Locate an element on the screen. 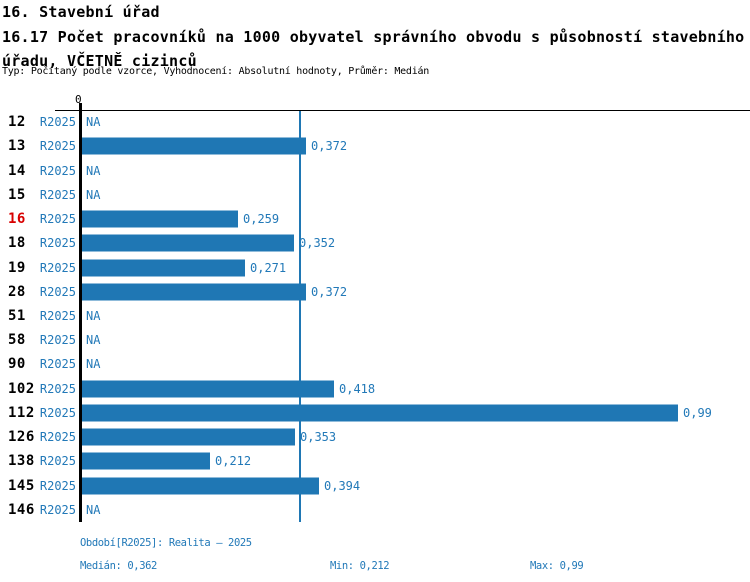 This screenshot has height=582, width=750. row-value-label: 0,259 is located at coordinates (261, 219).